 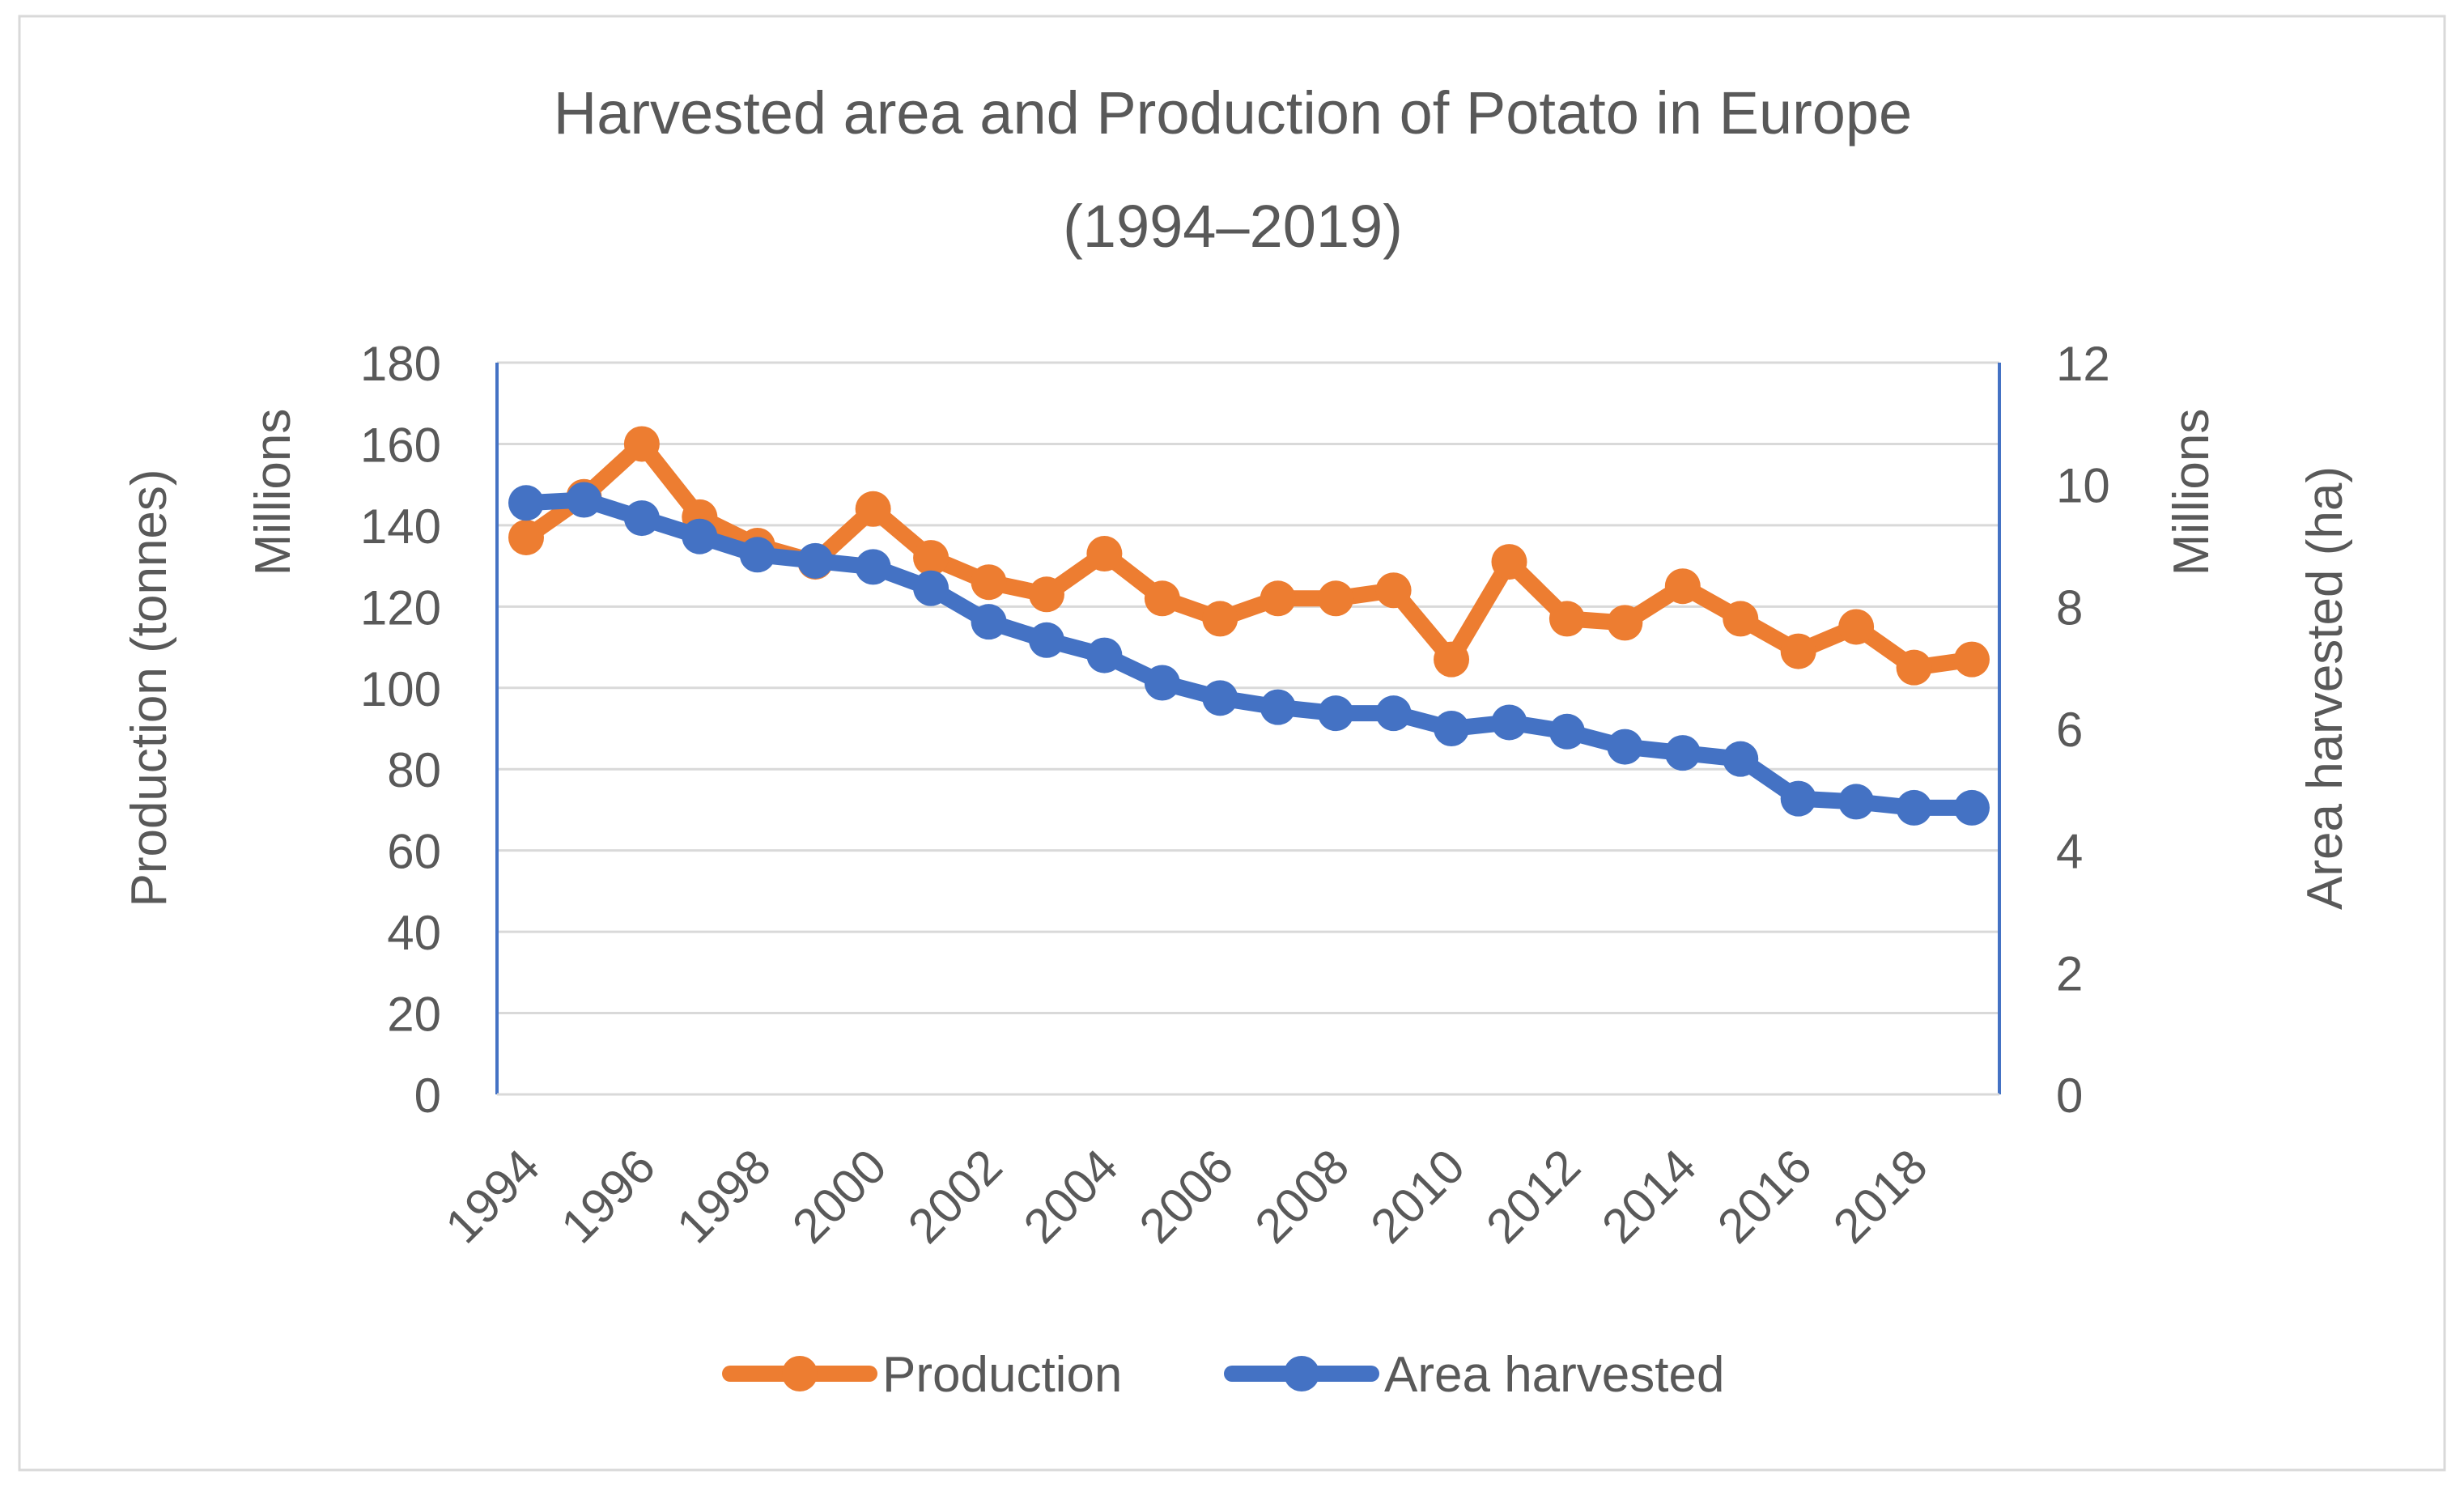 What do you see at coordinates (149, 688) in the screenshot?
I see `y-left-axis-title: Production (tonnes)` at bounding box center [149, 688].